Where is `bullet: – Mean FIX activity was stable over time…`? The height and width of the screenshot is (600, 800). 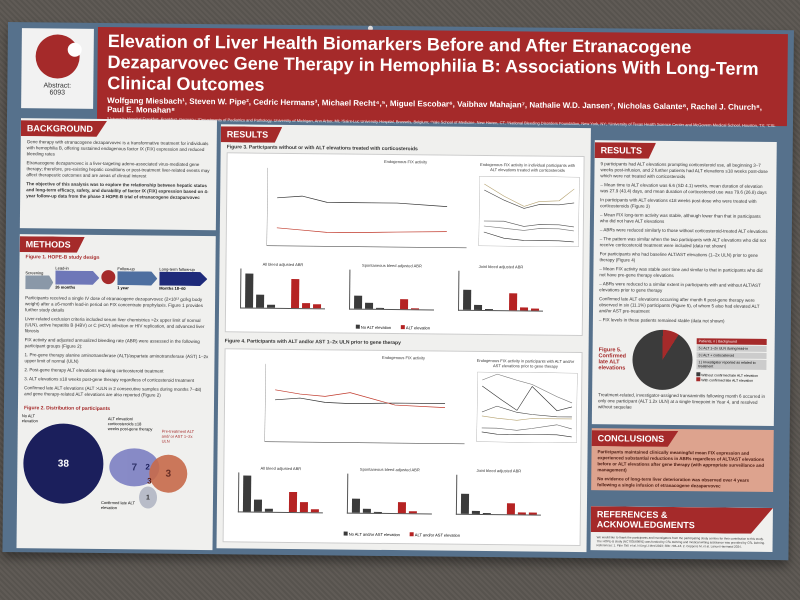 bullet: – Mean FIX activity was stable over time… is located at coordinates (681, 272).